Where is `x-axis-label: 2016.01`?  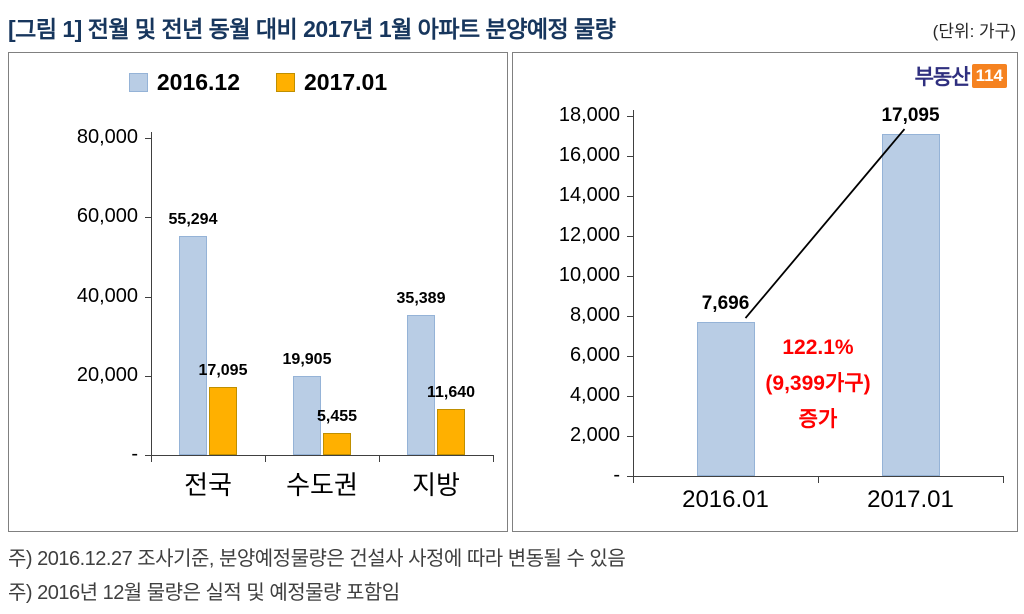
x-axis-label: 2016.01 is located at coordinates (725, 499).